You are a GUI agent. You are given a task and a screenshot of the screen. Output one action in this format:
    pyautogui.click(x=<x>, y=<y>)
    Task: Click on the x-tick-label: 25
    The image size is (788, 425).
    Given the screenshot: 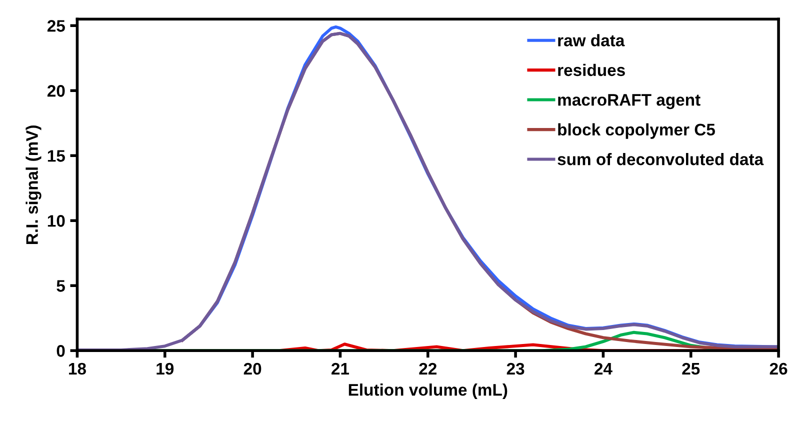 What is the action you would take?
    pyautogui.click(x=691, y=368)
    